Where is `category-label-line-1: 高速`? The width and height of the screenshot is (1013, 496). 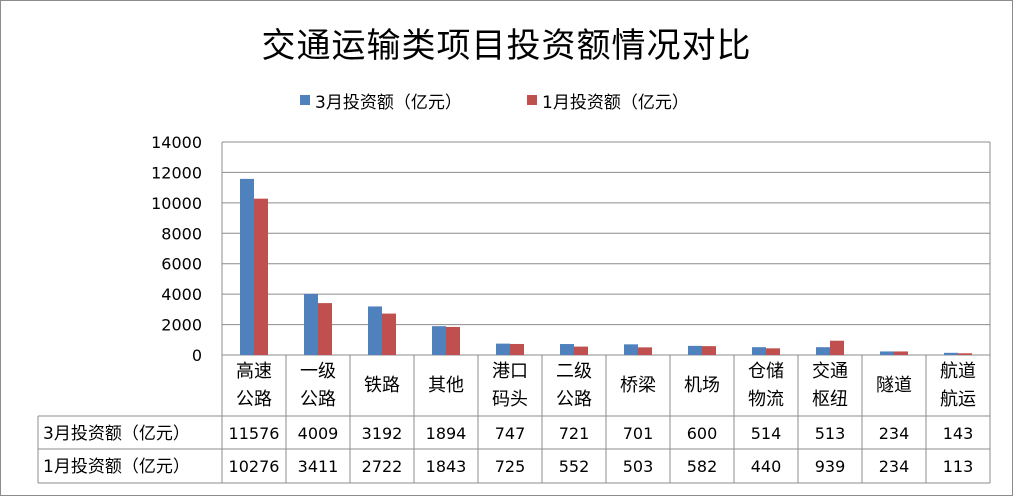
category-label-line-1: 高速 is located at coordinates (254, 371).